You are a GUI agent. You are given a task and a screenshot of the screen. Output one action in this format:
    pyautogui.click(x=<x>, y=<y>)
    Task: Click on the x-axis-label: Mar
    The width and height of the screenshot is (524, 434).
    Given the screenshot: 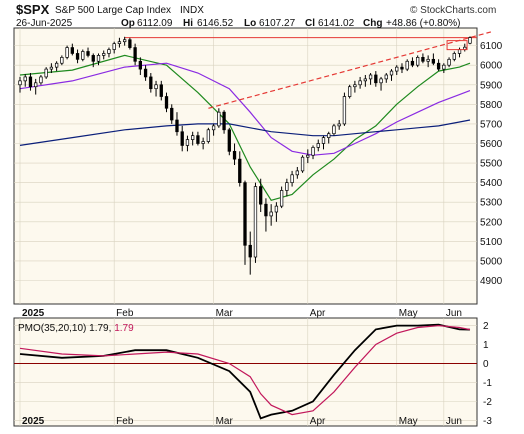 What is the action you would take?
    pyautogui.click(x=225, y=313)
    